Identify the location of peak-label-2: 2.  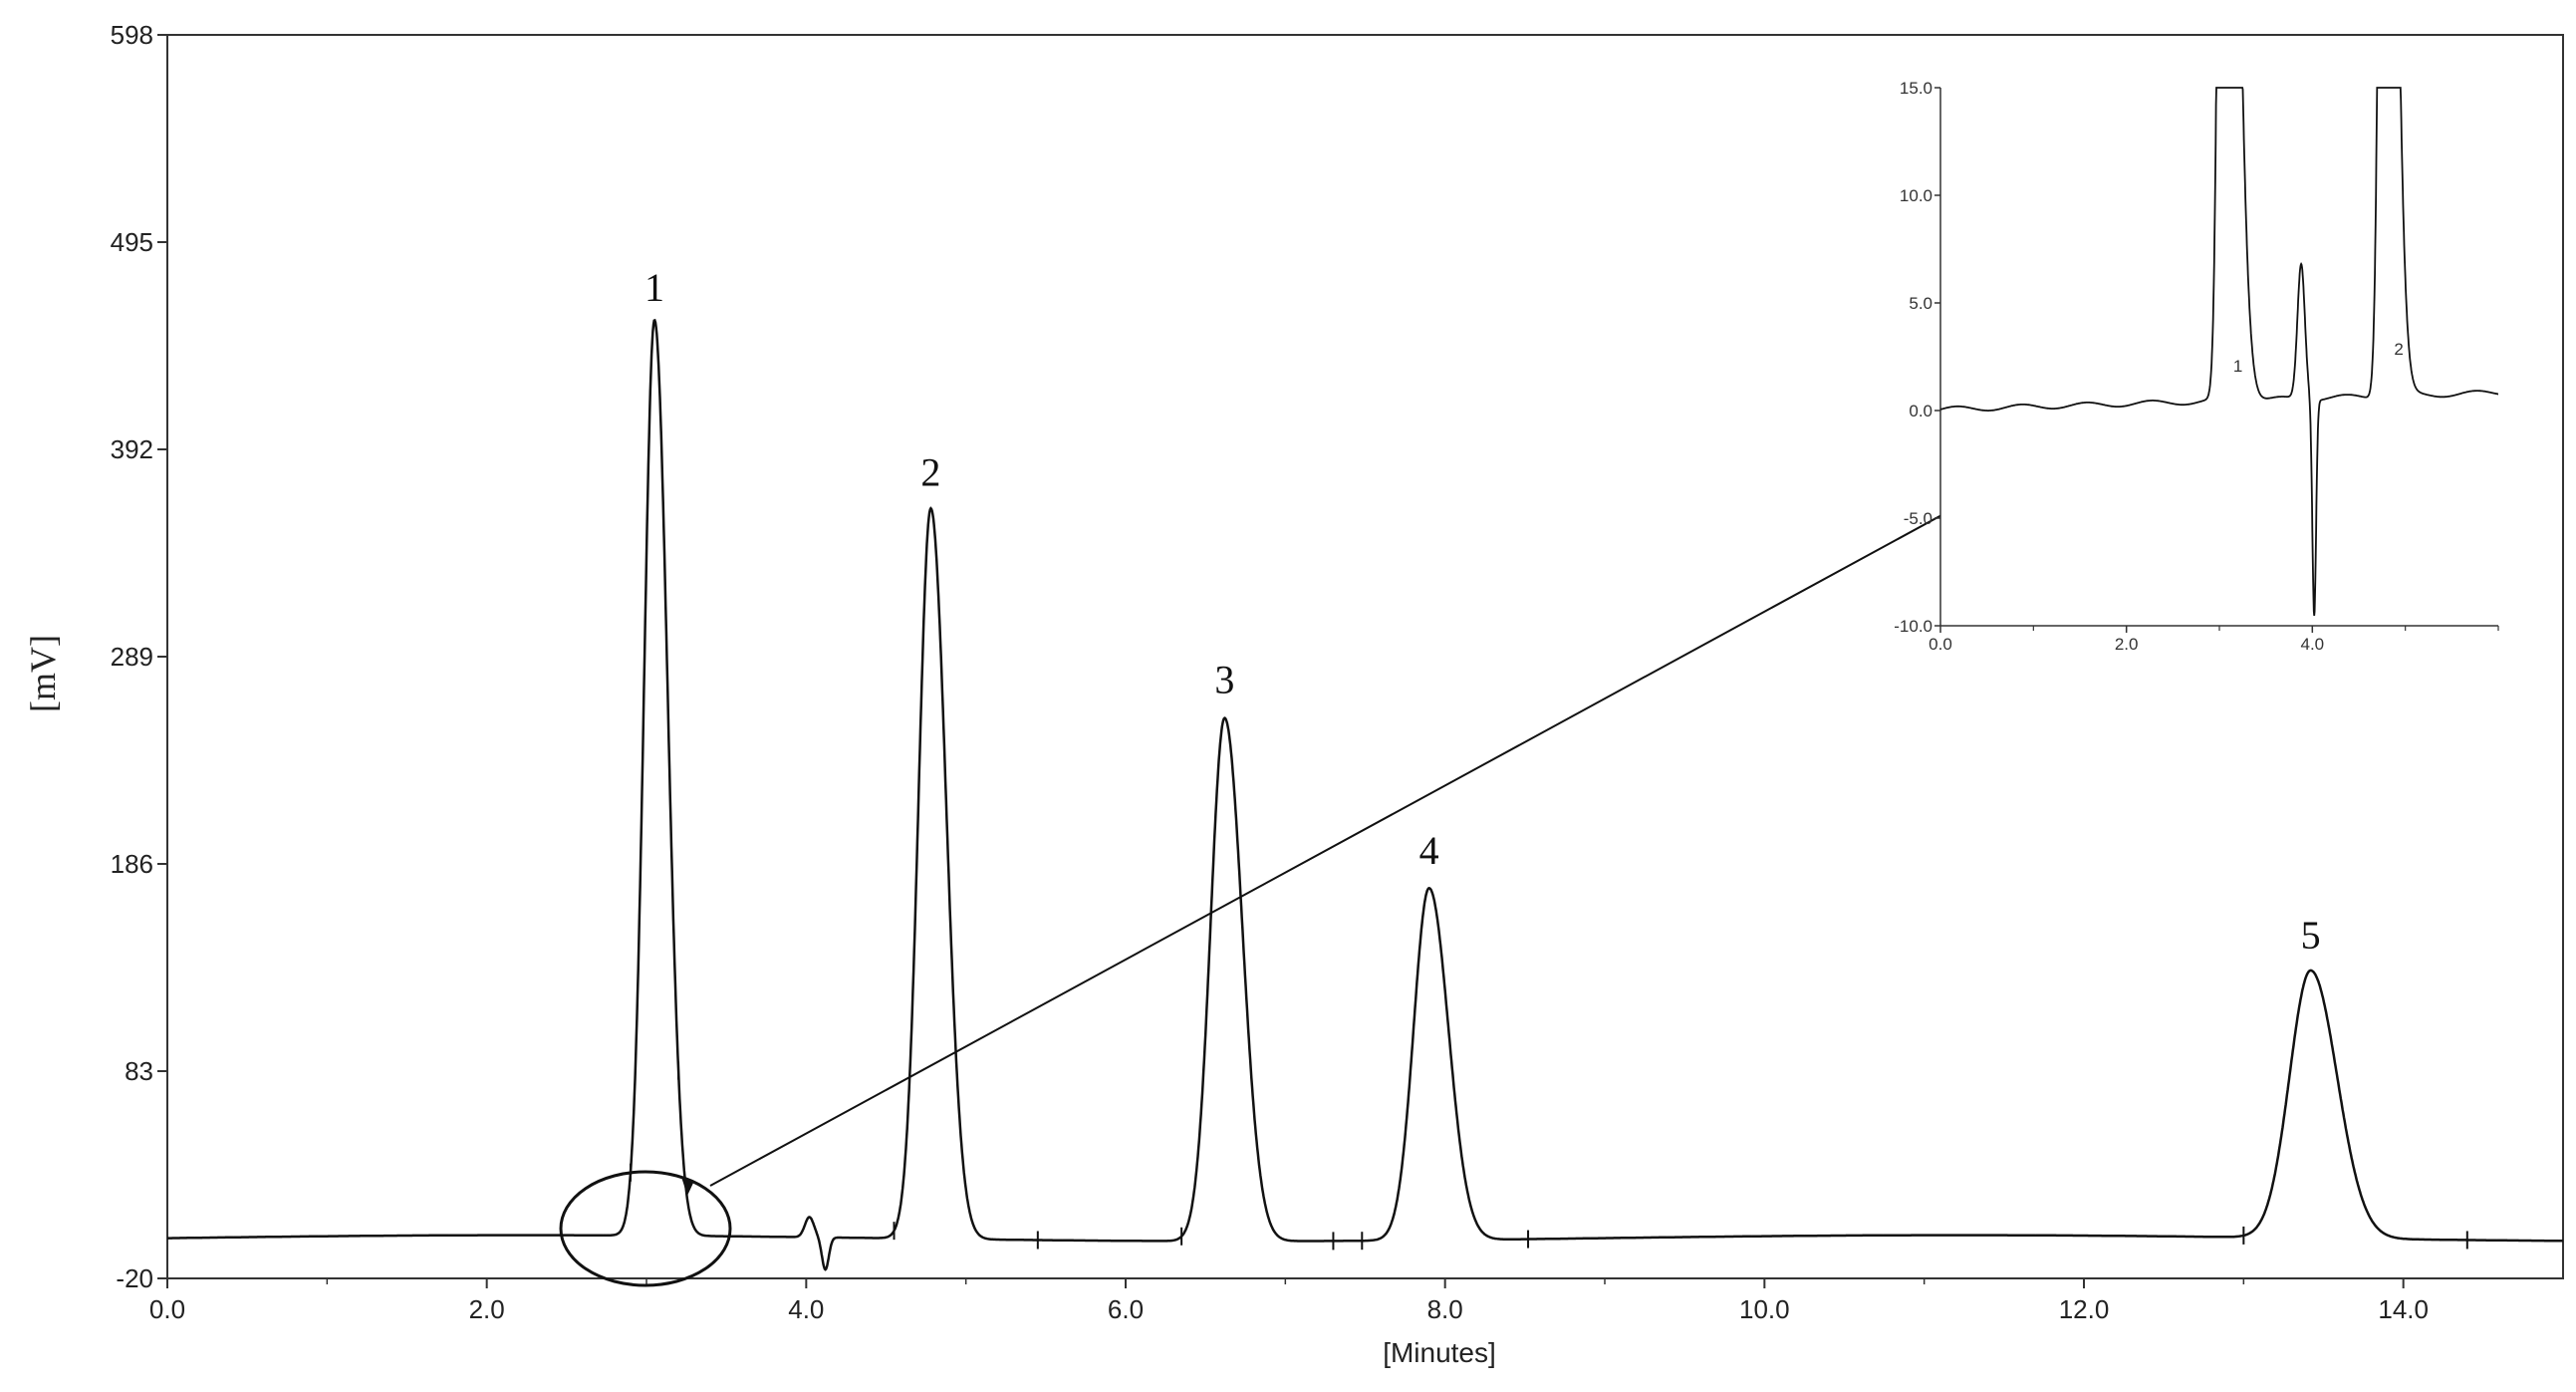
(930, 472).